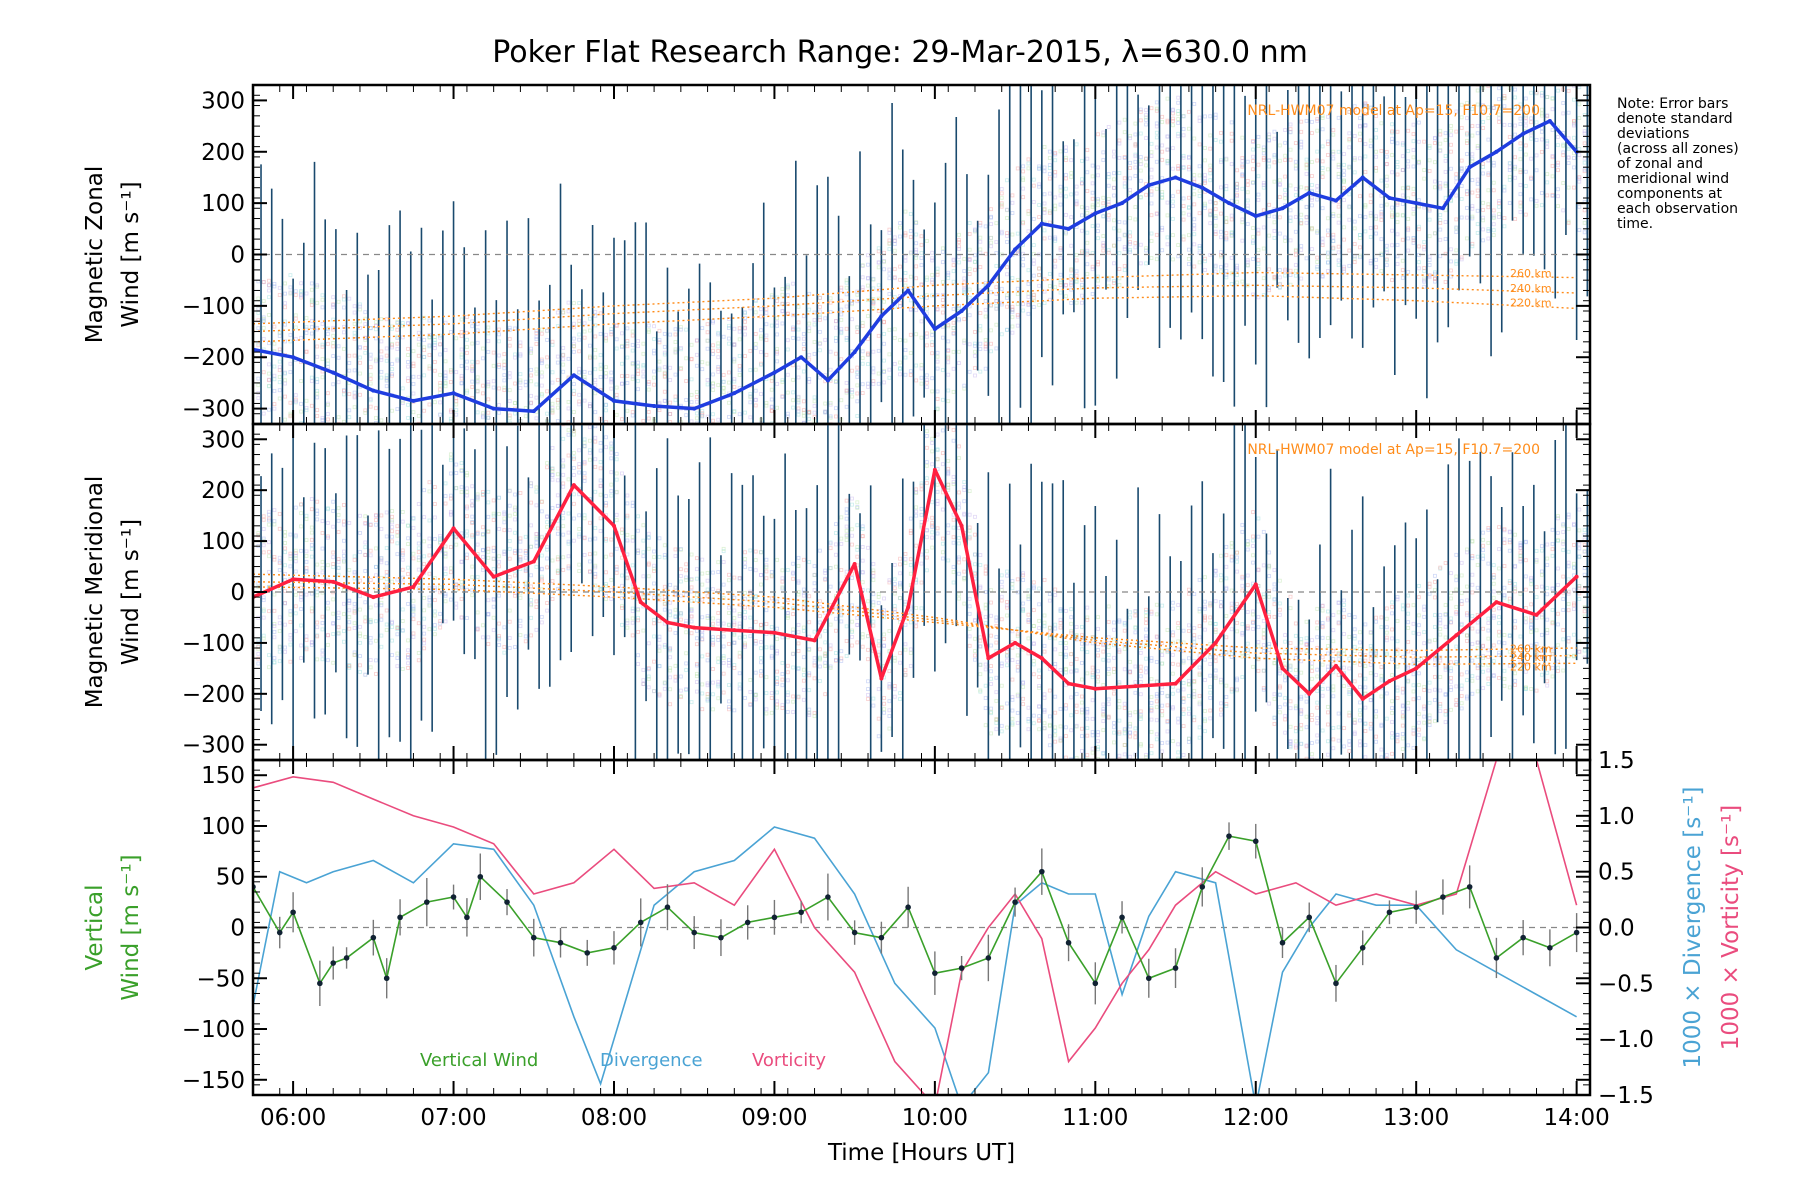 The height and width of the screenshot is (1200, 1800). What do you see at coordinates (213, 307) in the screenshot?
I see `y-tick-label: −100` at bounding box center [213, 307].